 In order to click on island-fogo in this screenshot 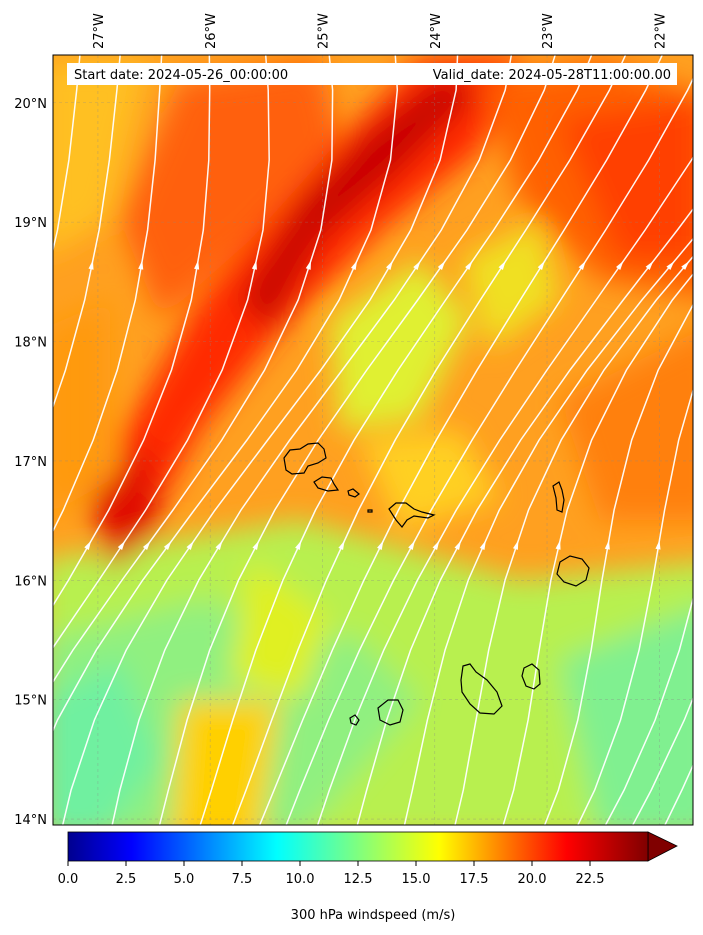, I will do `click(390, 712)`.